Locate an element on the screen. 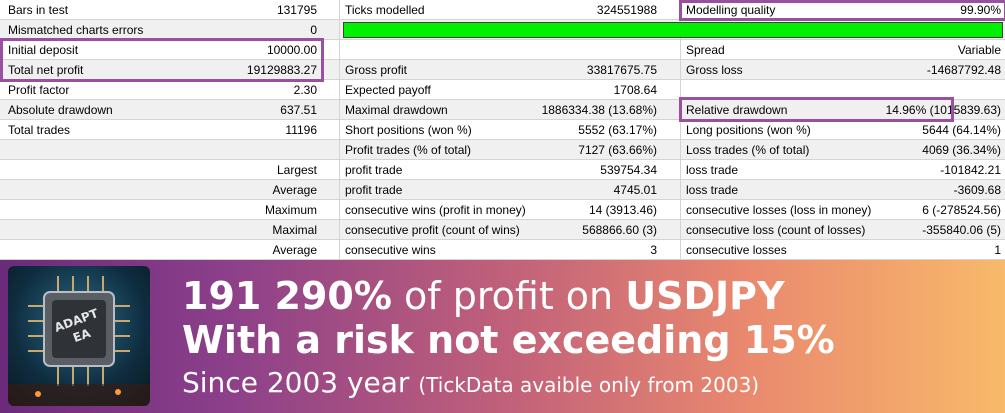  modelling-quality-bar is located at coordinates (673, 30).